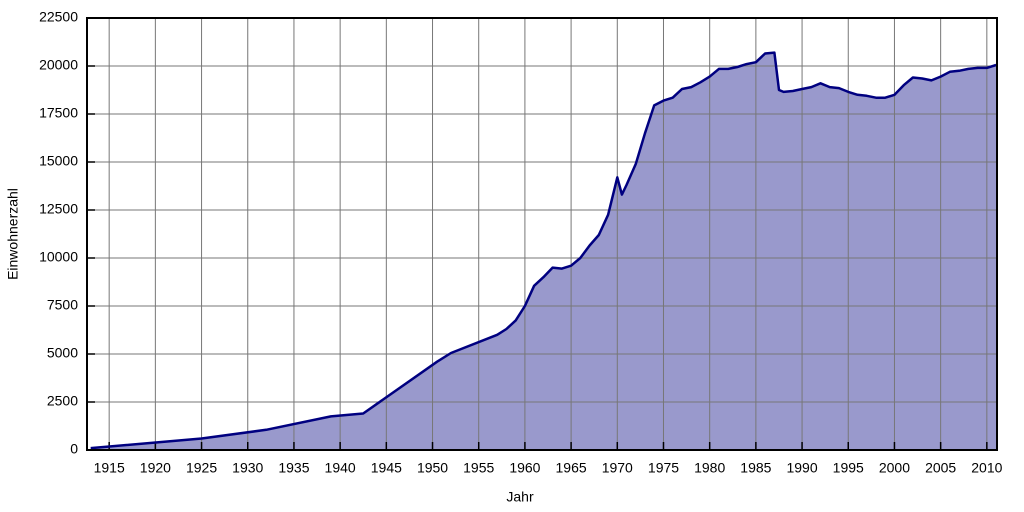 This screenshot has height=512, width=1024. What do you see at coordinates (386, 468) in the screenshot?
I see `x-tick-label: 1945` at bounding box center [386, 468].